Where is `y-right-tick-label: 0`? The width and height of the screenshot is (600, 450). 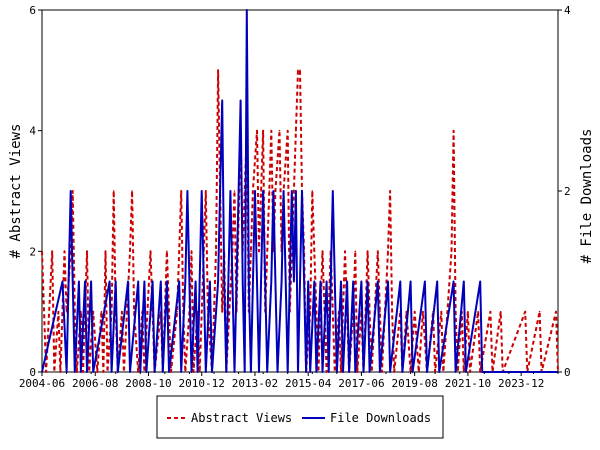 y-right-tick-label: 0 is located at coordinates (567, 372).